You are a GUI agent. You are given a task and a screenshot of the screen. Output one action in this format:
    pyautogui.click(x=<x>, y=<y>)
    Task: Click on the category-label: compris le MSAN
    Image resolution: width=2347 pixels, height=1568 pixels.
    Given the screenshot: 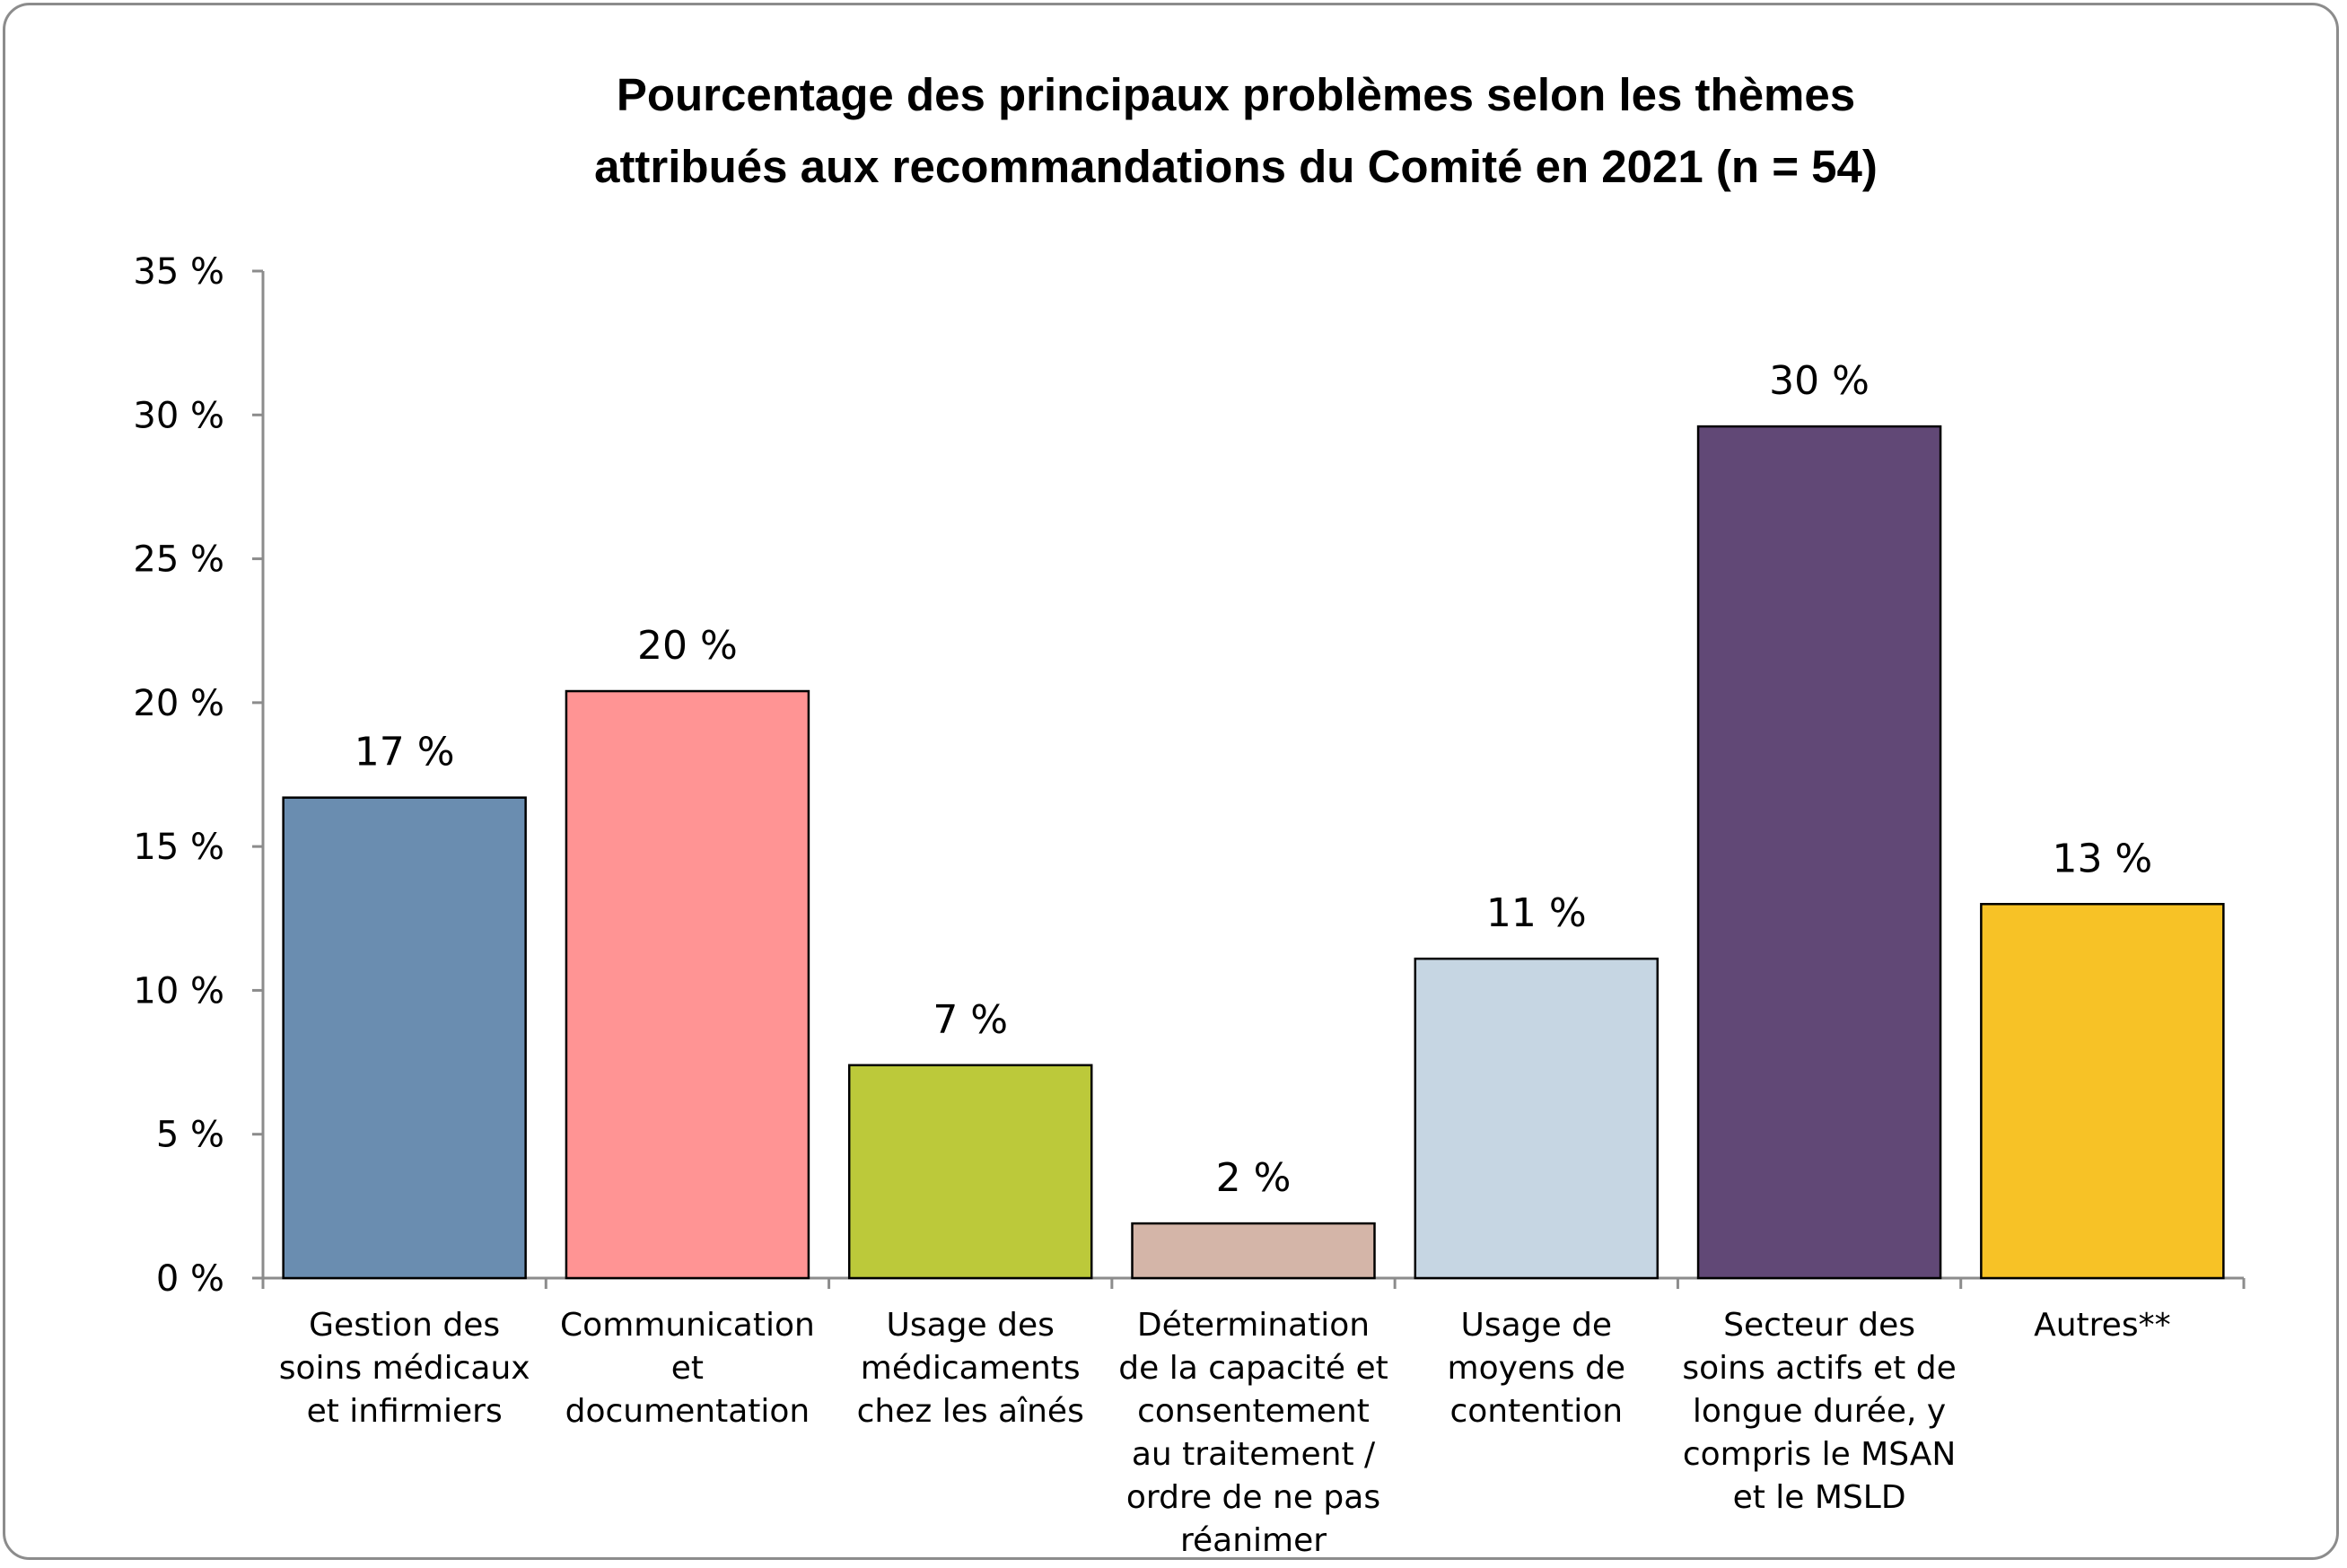 What is the action you would take?
    pyautogui.click(x=1819, y=1454)
    